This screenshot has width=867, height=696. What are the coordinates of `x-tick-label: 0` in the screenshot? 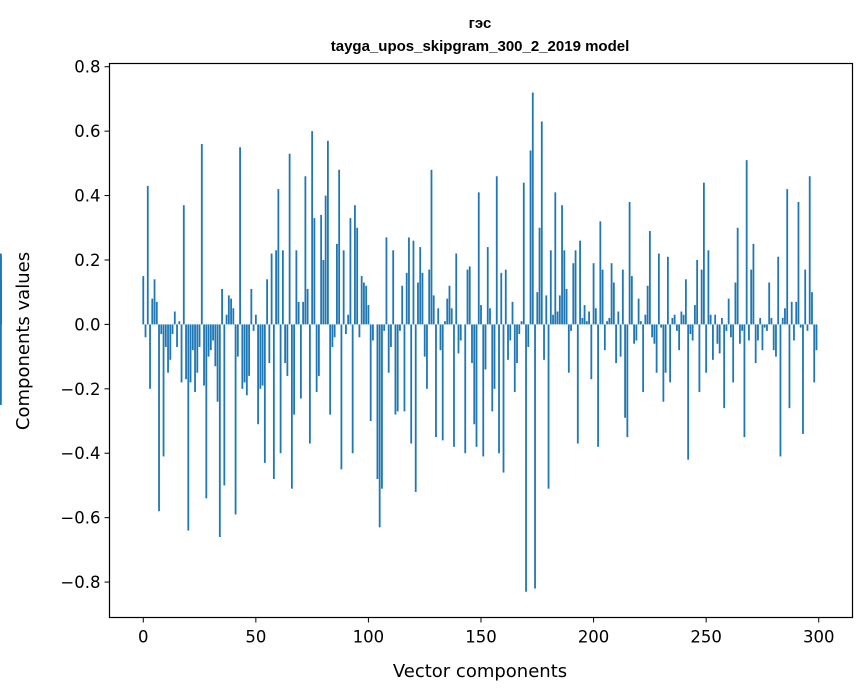 It's located at (143, 637).